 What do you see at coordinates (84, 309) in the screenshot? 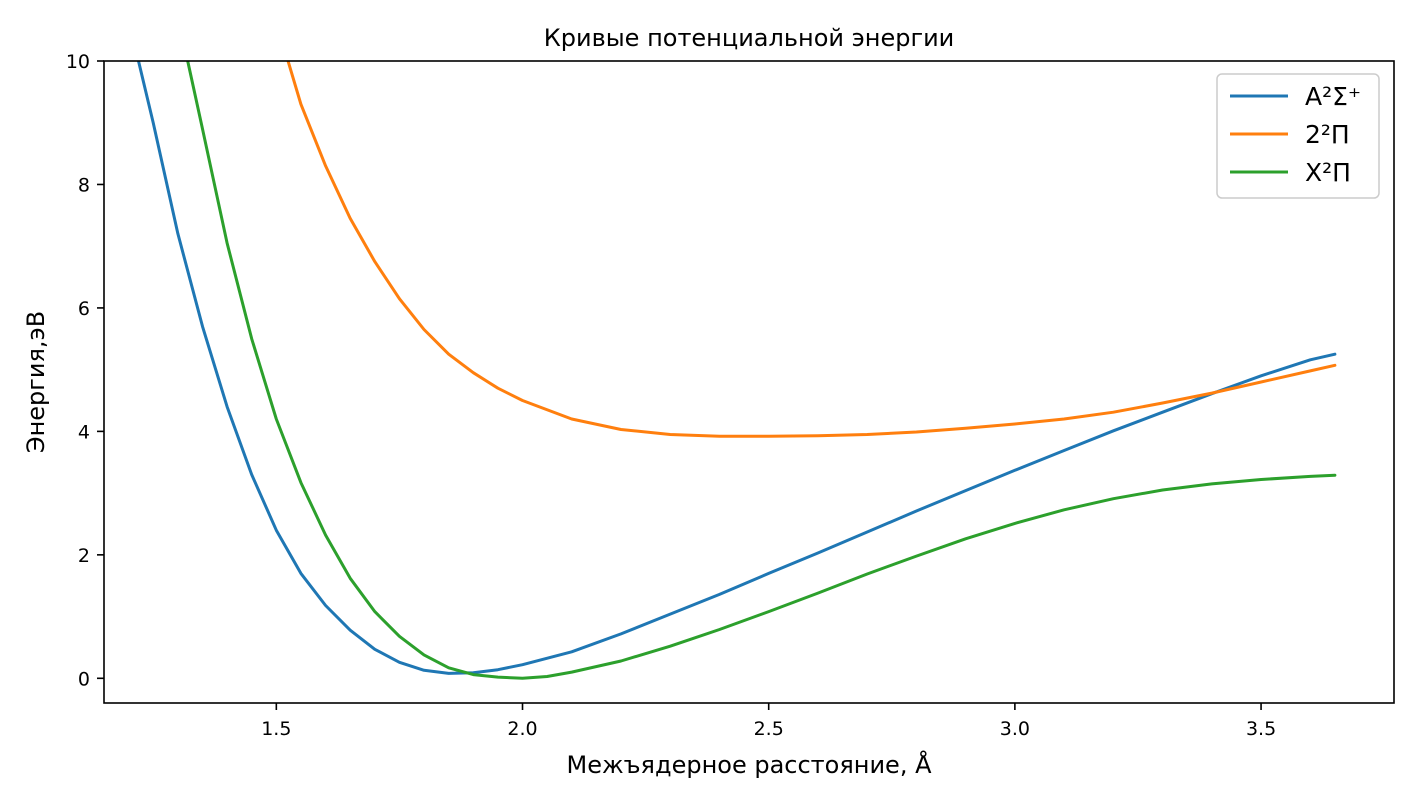
I see `y-tick-label: 6` at bounding box center [84, 309].